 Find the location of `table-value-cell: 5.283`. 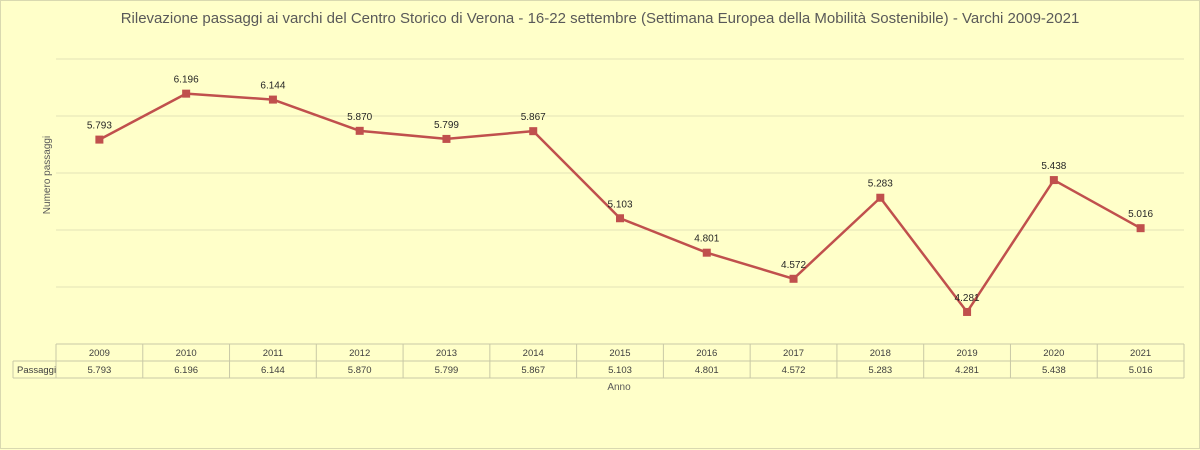

table-value-cell: 5.283 is located at coordinates (880, 370).